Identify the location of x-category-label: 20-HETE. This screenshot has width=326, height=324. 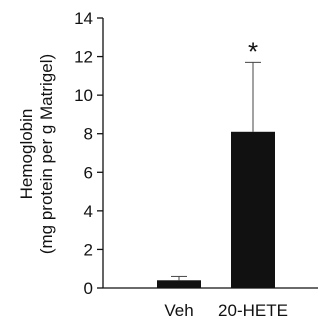
(253, 310).